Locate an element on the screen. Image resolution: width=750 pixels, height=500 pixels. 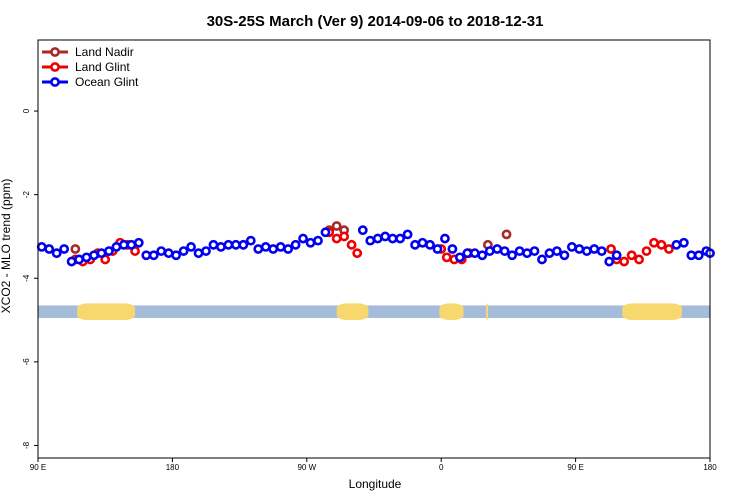
x-axis: 90 E 180 90 W 0 90 E 180 is located at coordinates (373, 465).